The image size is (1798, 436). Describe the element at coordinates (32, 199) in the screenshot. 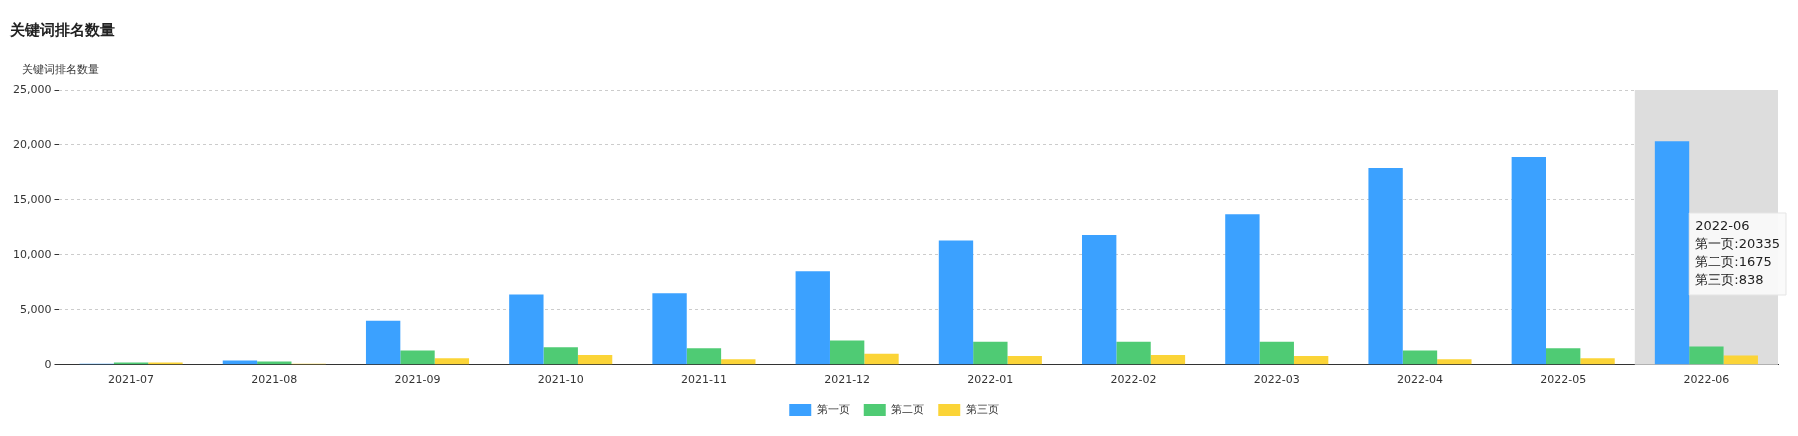

I see `y-tick-label: 15,000` at that location.